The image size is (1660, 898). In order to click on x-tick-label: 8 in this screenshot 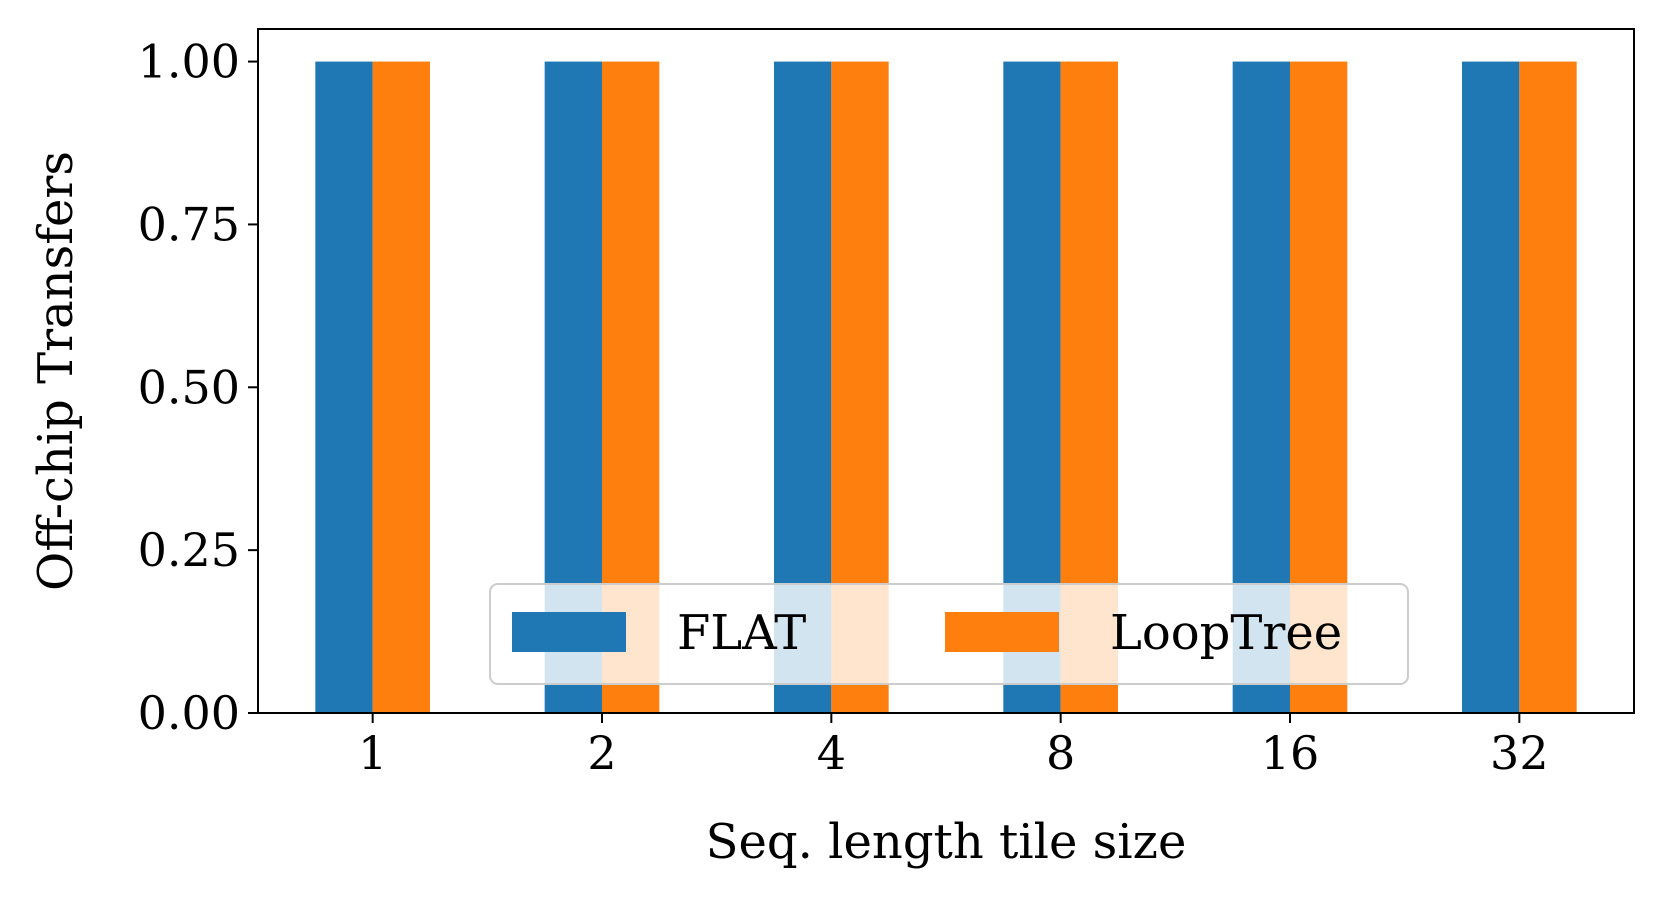, I will do `click(1060, 753)`.